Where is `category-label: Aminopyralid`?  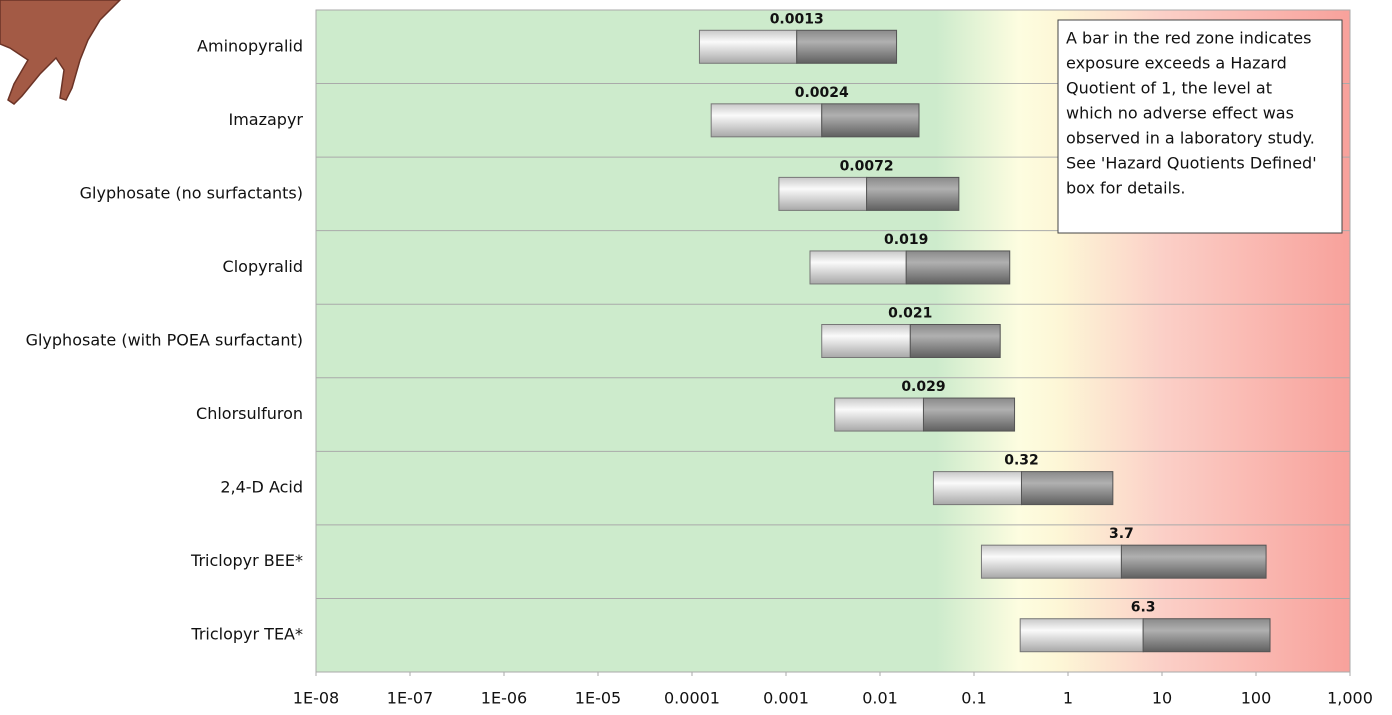
category-label: Aminopyralid is located at coordinates (250, 45).